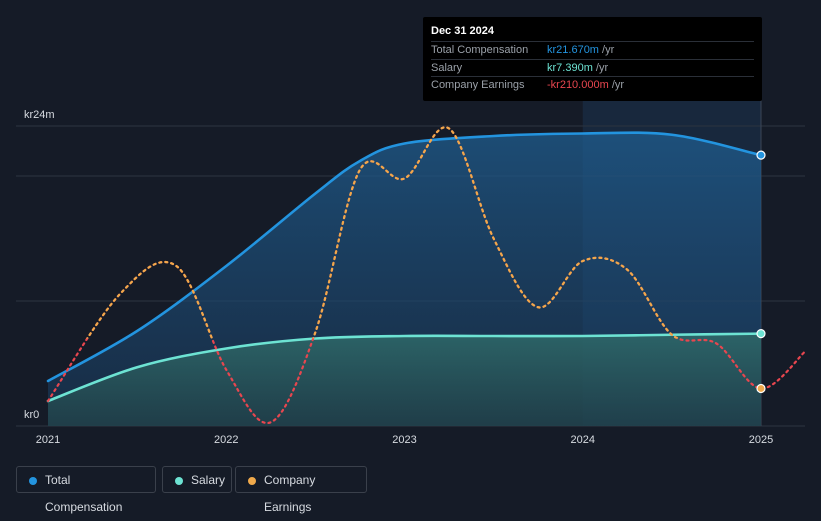  Describe the element at coordinates (208, 480) in the screenshot. I see `legend-label: Salary` at that location.